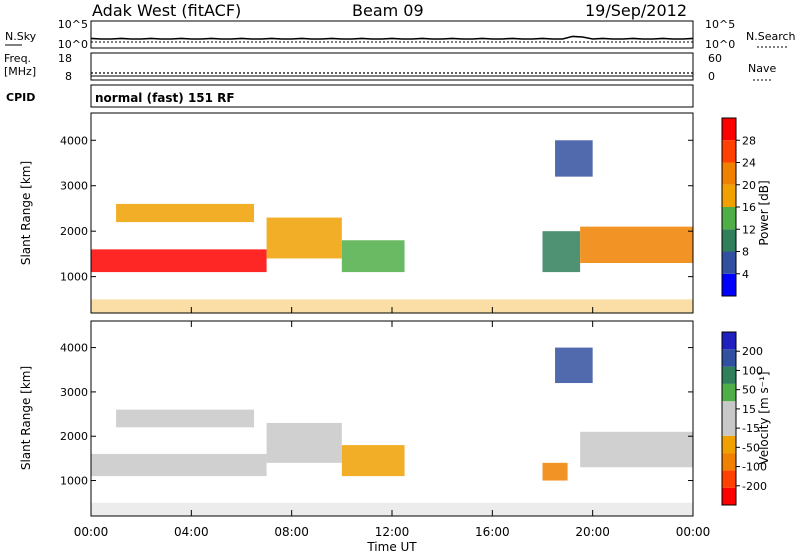 The width and height of the screenshot is (800, 554). What do you see at coordinates (749, 409) in the screenshot?
I see `velocity-colorbar-tick-label: 15` at bounding box center [749, 409].